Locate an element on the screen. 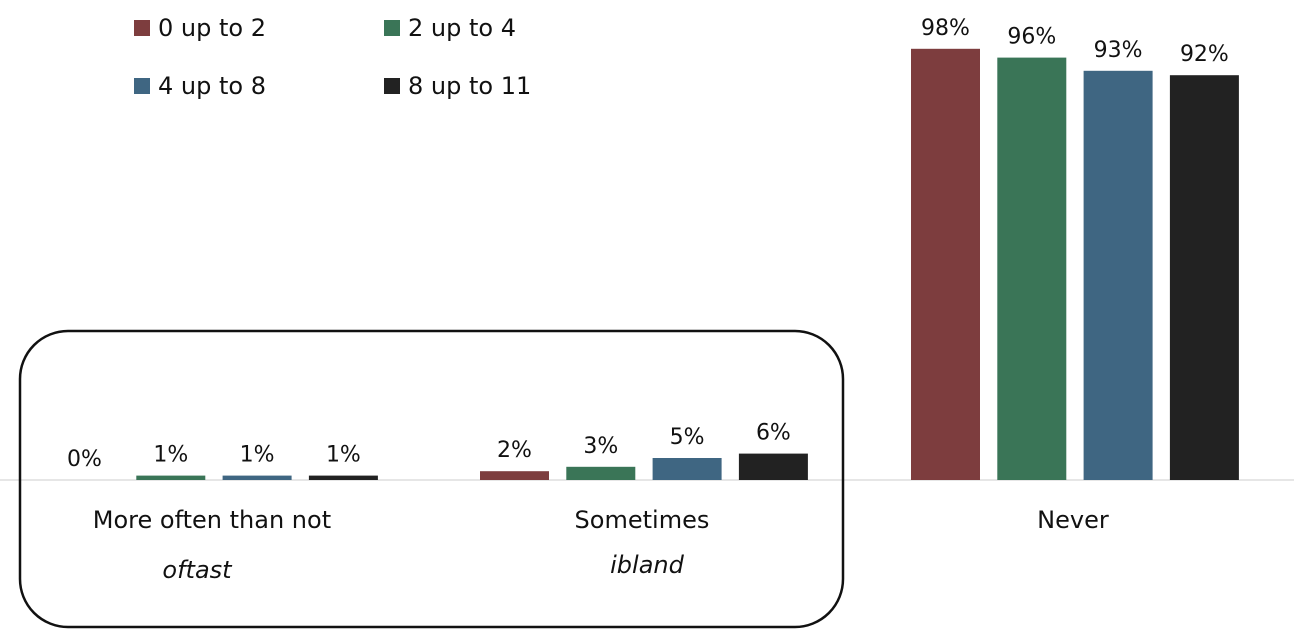 This screenshot has height=629, width=1294. data-label-2-1: 96% is located at coordinates (1031, 37).